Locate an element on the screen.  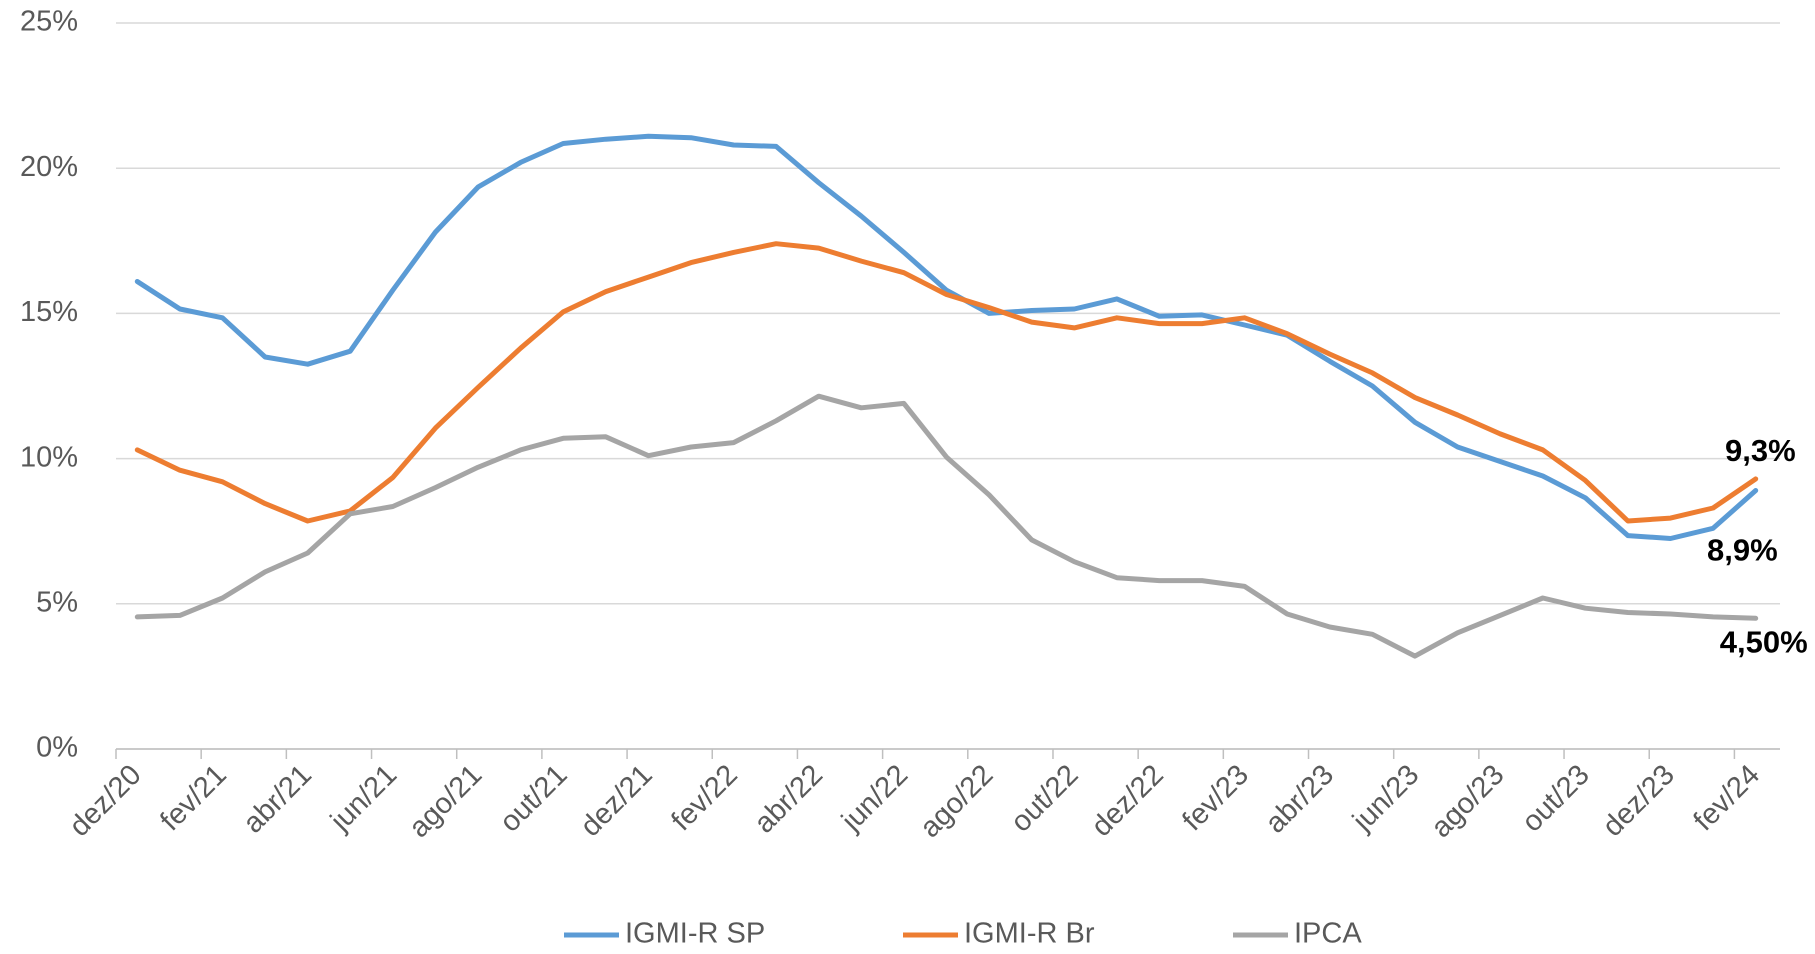
x-tick-label: dez/22 is located at coordinates (1128, 801).